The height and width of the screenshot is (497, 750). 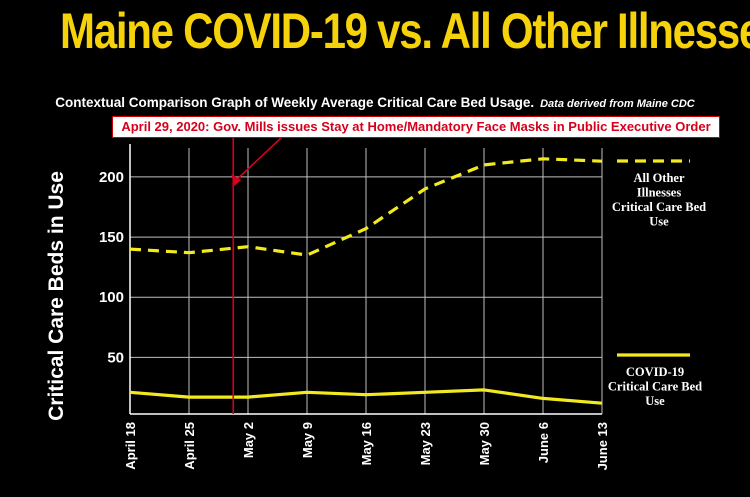 I want to click on x-tick-label: May 30, so click(x=484, y=443).